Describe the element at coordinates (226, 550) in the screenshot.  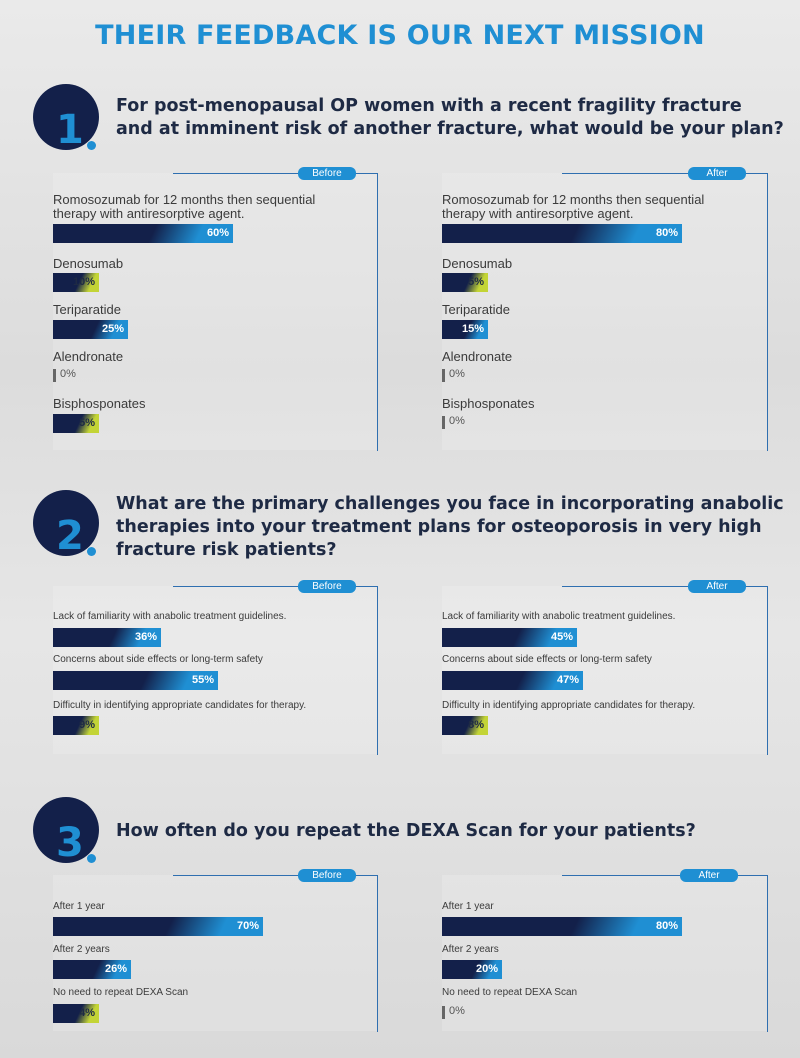
I see `question-text-line: fracture risk patients?` at that location.